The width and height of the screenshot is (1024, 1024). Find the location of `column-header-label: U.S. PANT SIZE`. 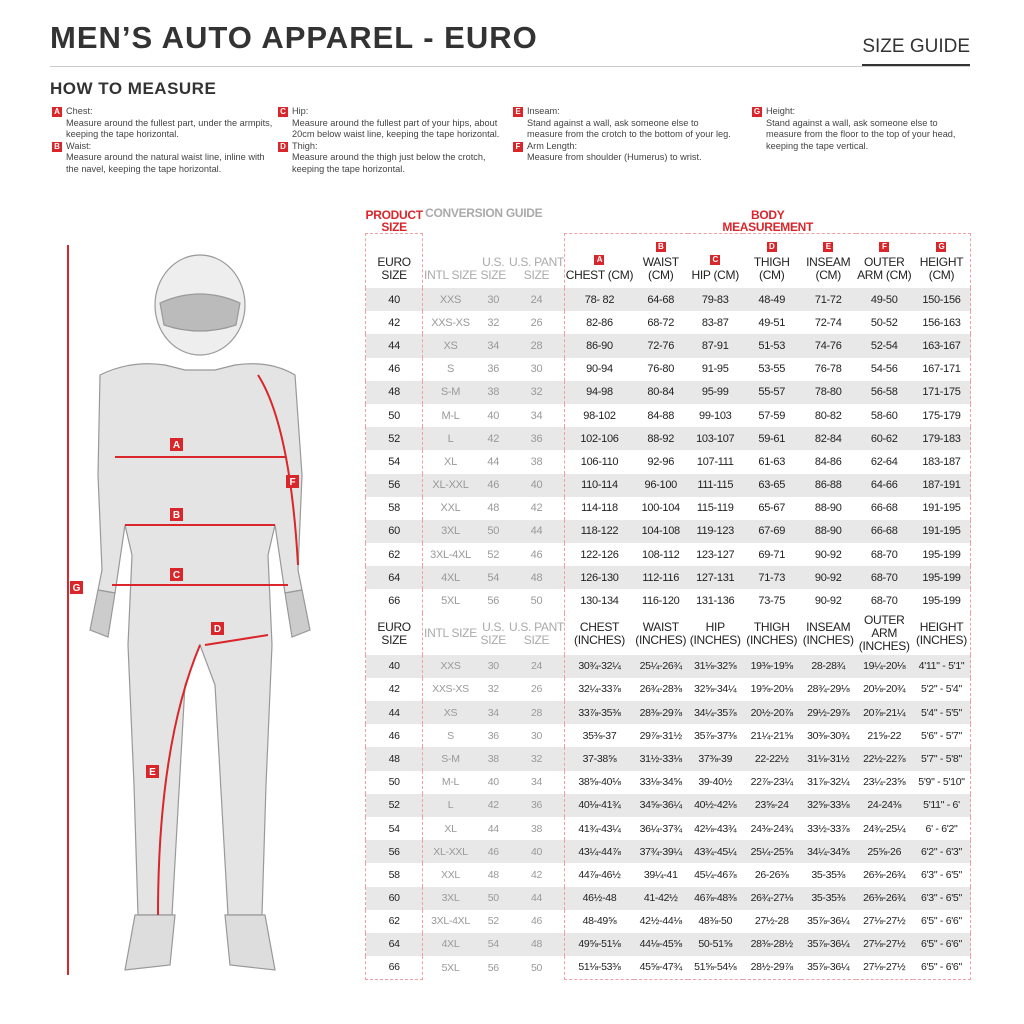

column-header-label: U.S. PANT SIZE is located at coordinates (536, 633).